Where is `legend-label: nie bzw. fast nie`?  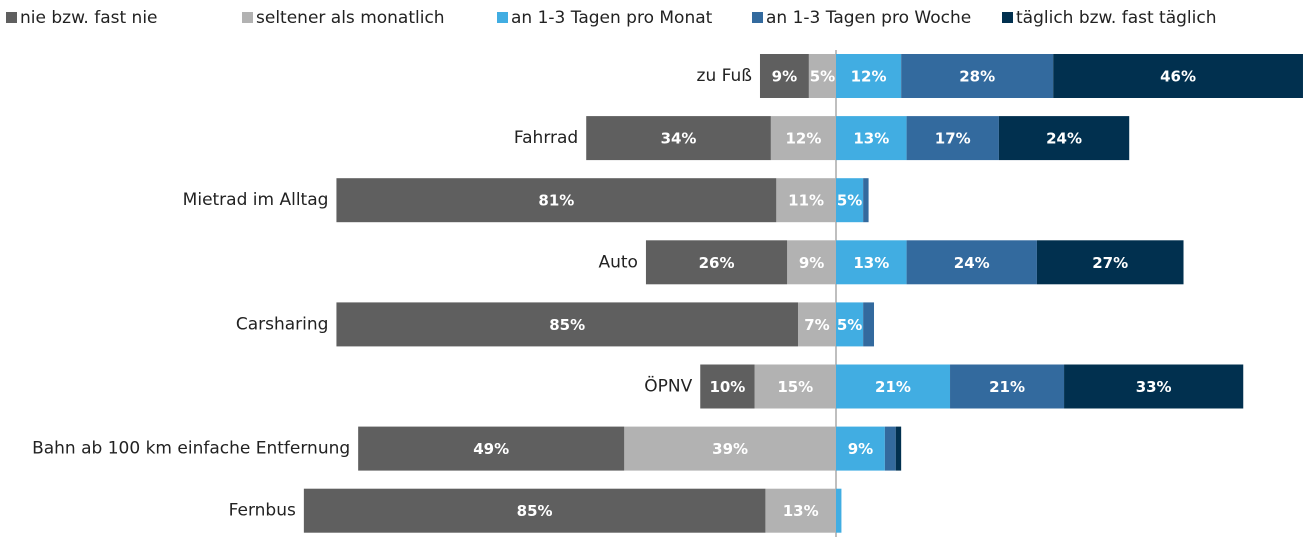
legend-label: nie bzw. fast nie is located at coordinates (89, 18).